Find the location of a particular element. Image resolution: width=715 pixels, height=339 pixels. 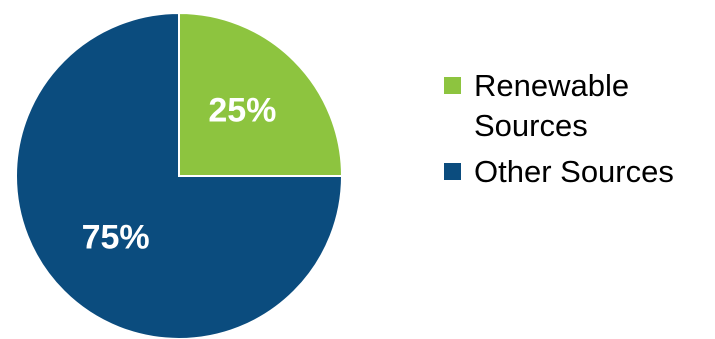

legend-swatch-other-sources is located at coordinates (452, 171).